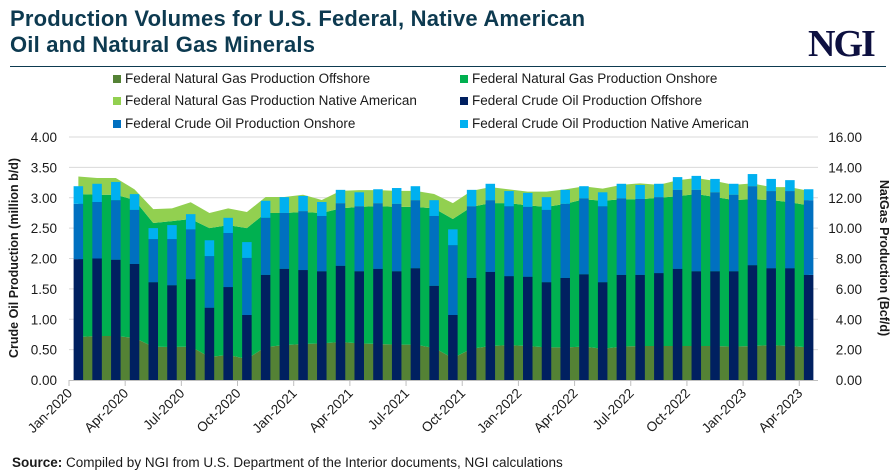  I want to click on left-tick-label: 2.50, so click(44, 228).